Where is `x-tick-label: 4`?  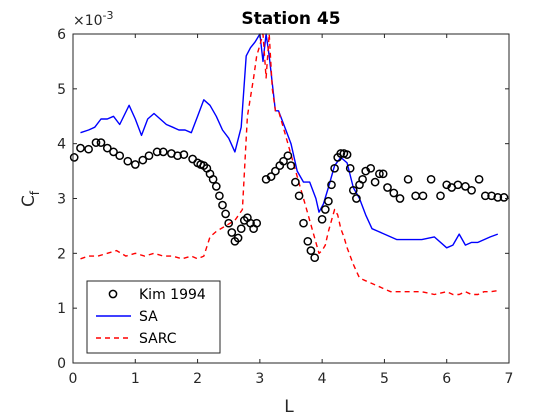
x-tick-label: 4 is located at coordinates (322, 379).